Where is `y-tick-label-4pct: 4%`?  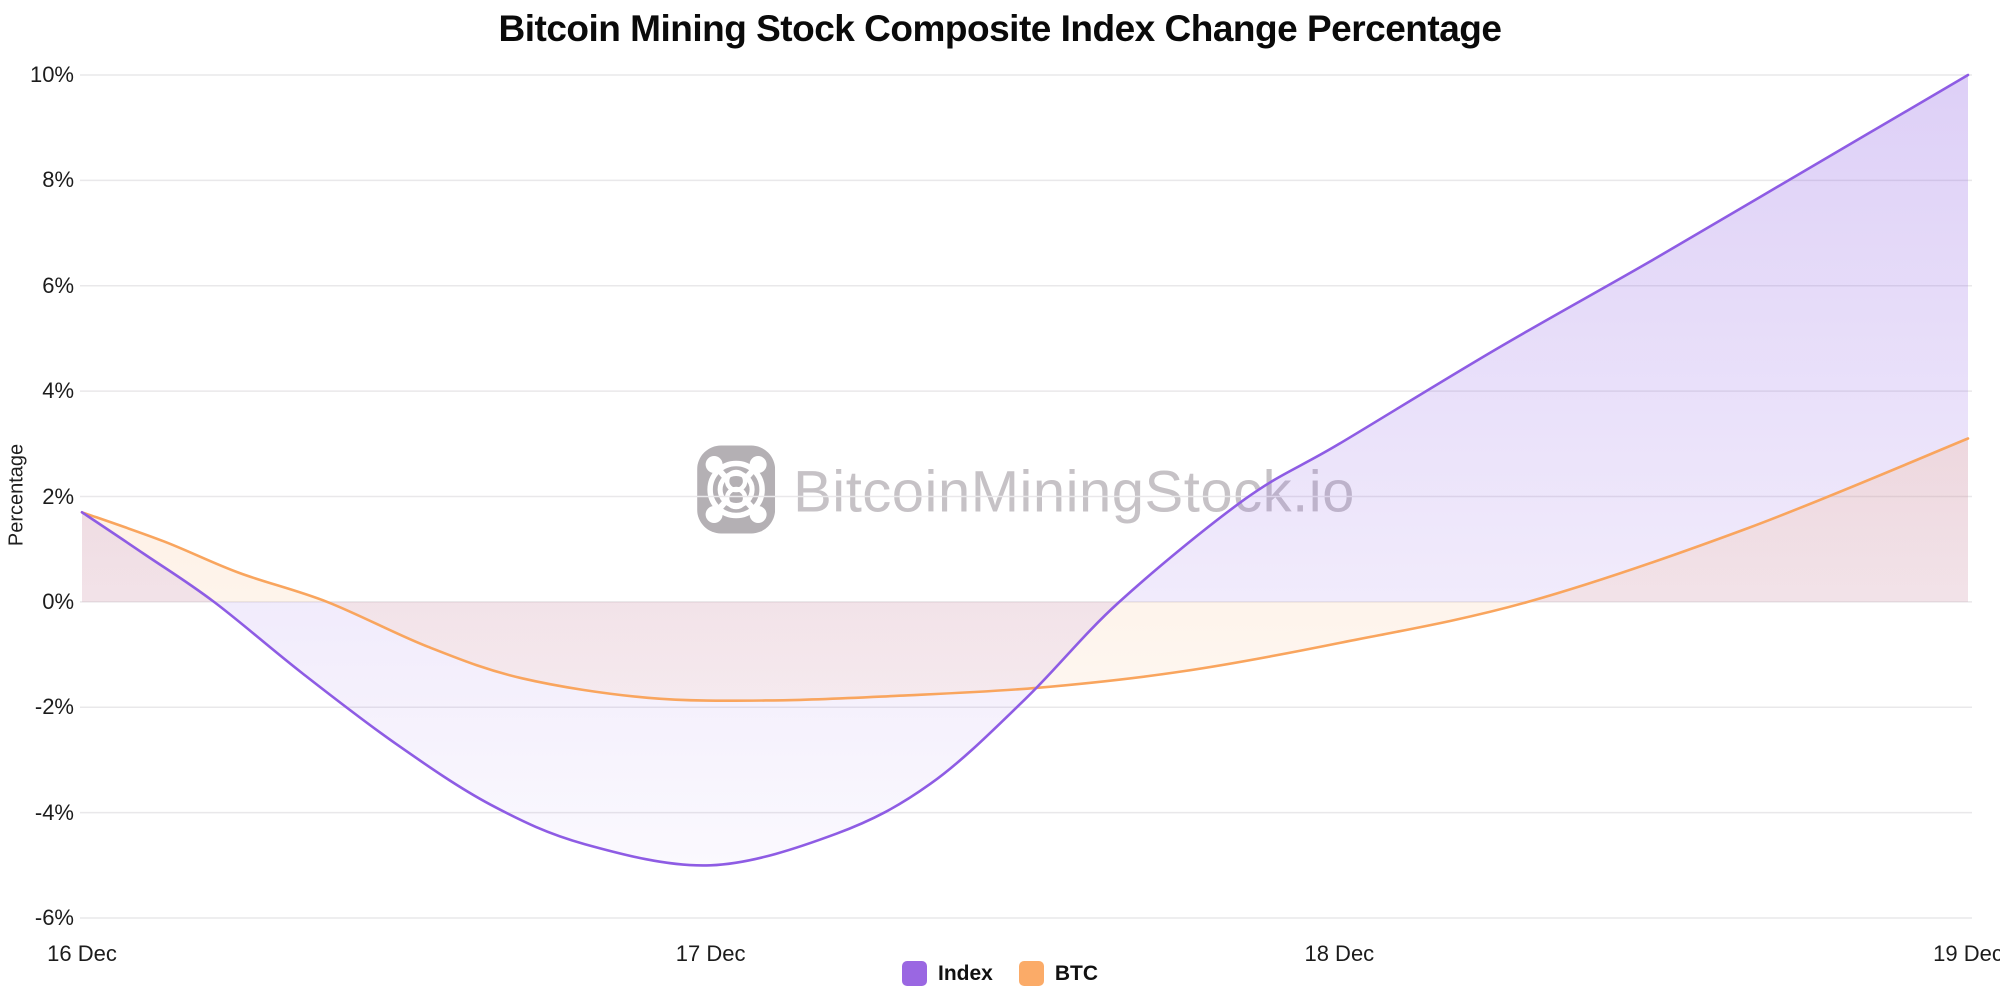 y-tick-label-4pct: 4% is located at coordinates (58, 391).